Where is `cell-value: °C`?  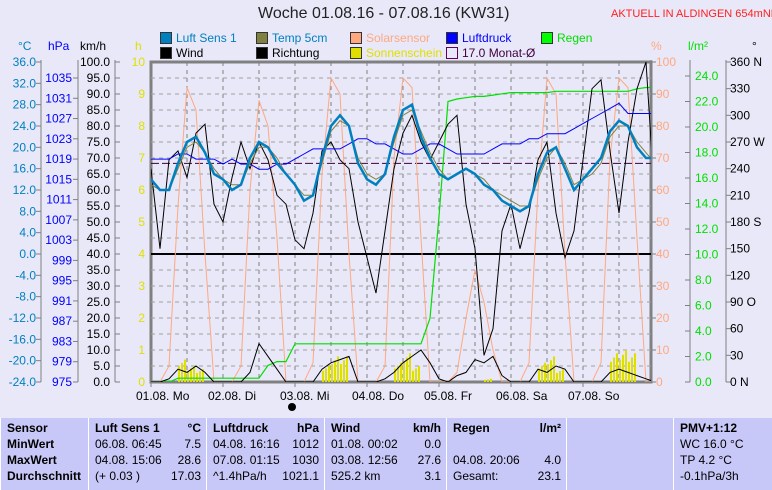
cell-value: °C is located at coordinates (194, 428).